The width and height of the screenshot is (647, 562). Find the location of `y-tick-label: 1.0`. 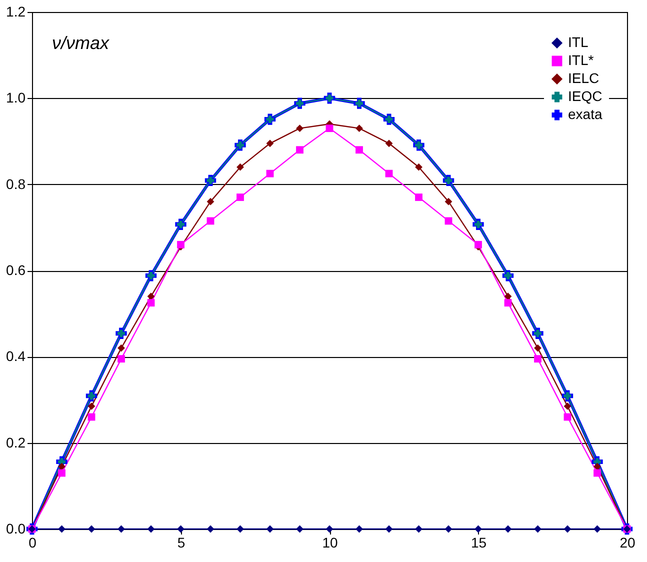

y-tick-label: 1.0 is located at coordinates (16, 98).